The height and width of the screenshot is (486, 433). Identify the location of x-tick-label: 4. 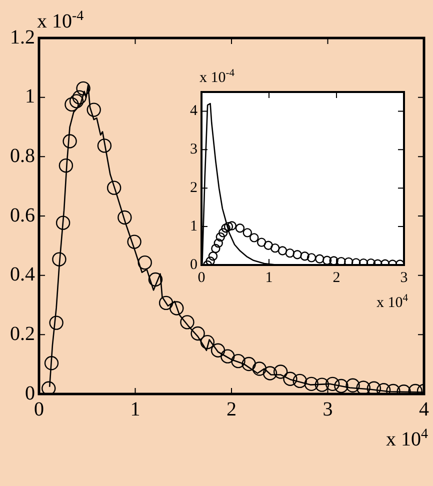
(424, 409).